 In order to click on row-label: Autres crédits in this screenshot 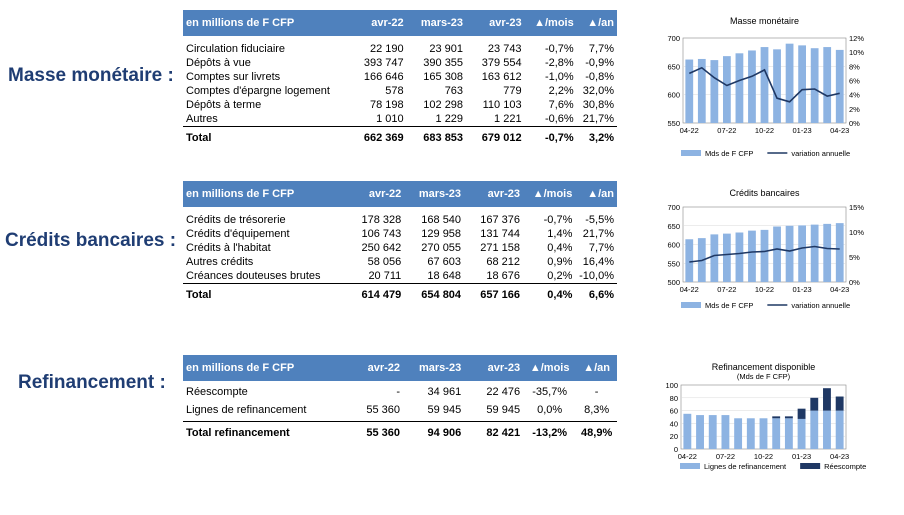, I will do `click(220, 262)`.